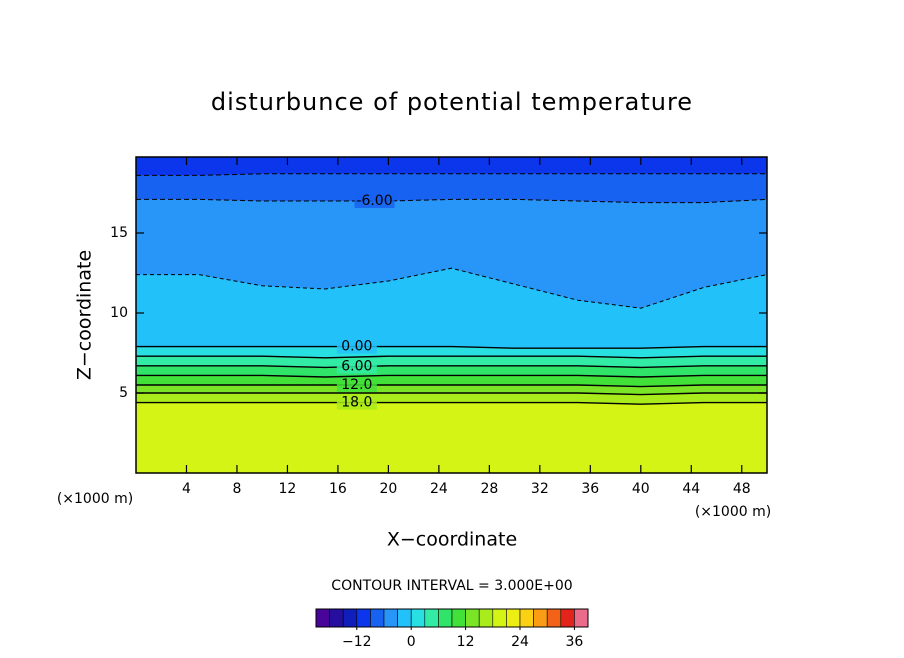  What do you see at coordinates (742, 489) in the screenshot?
I see `x-tick-label: 48` at bounding box center [742, 489].